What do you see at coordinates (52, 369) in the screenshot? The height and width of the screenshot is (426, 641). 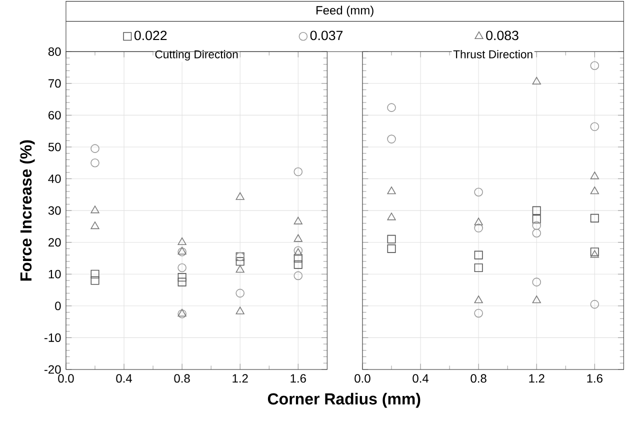 I see `y-tick-label: -20` at bounding box center [52, 369].